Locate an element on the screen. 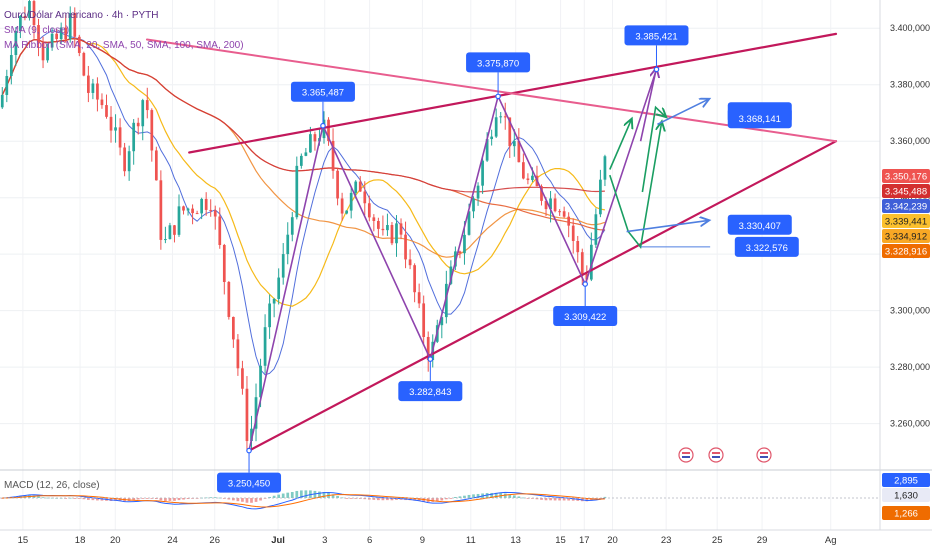 The height and width of the screenshot is (550, 932). macd-pane is located at coordinates (440, 500).